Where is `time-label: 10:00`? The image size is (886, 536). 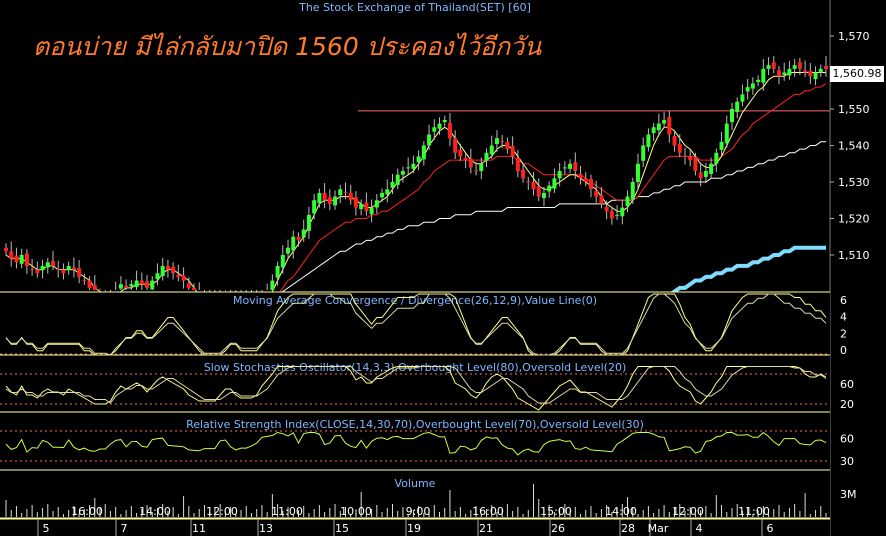
time-label: 10:00 is located at coordinates (356, 511).